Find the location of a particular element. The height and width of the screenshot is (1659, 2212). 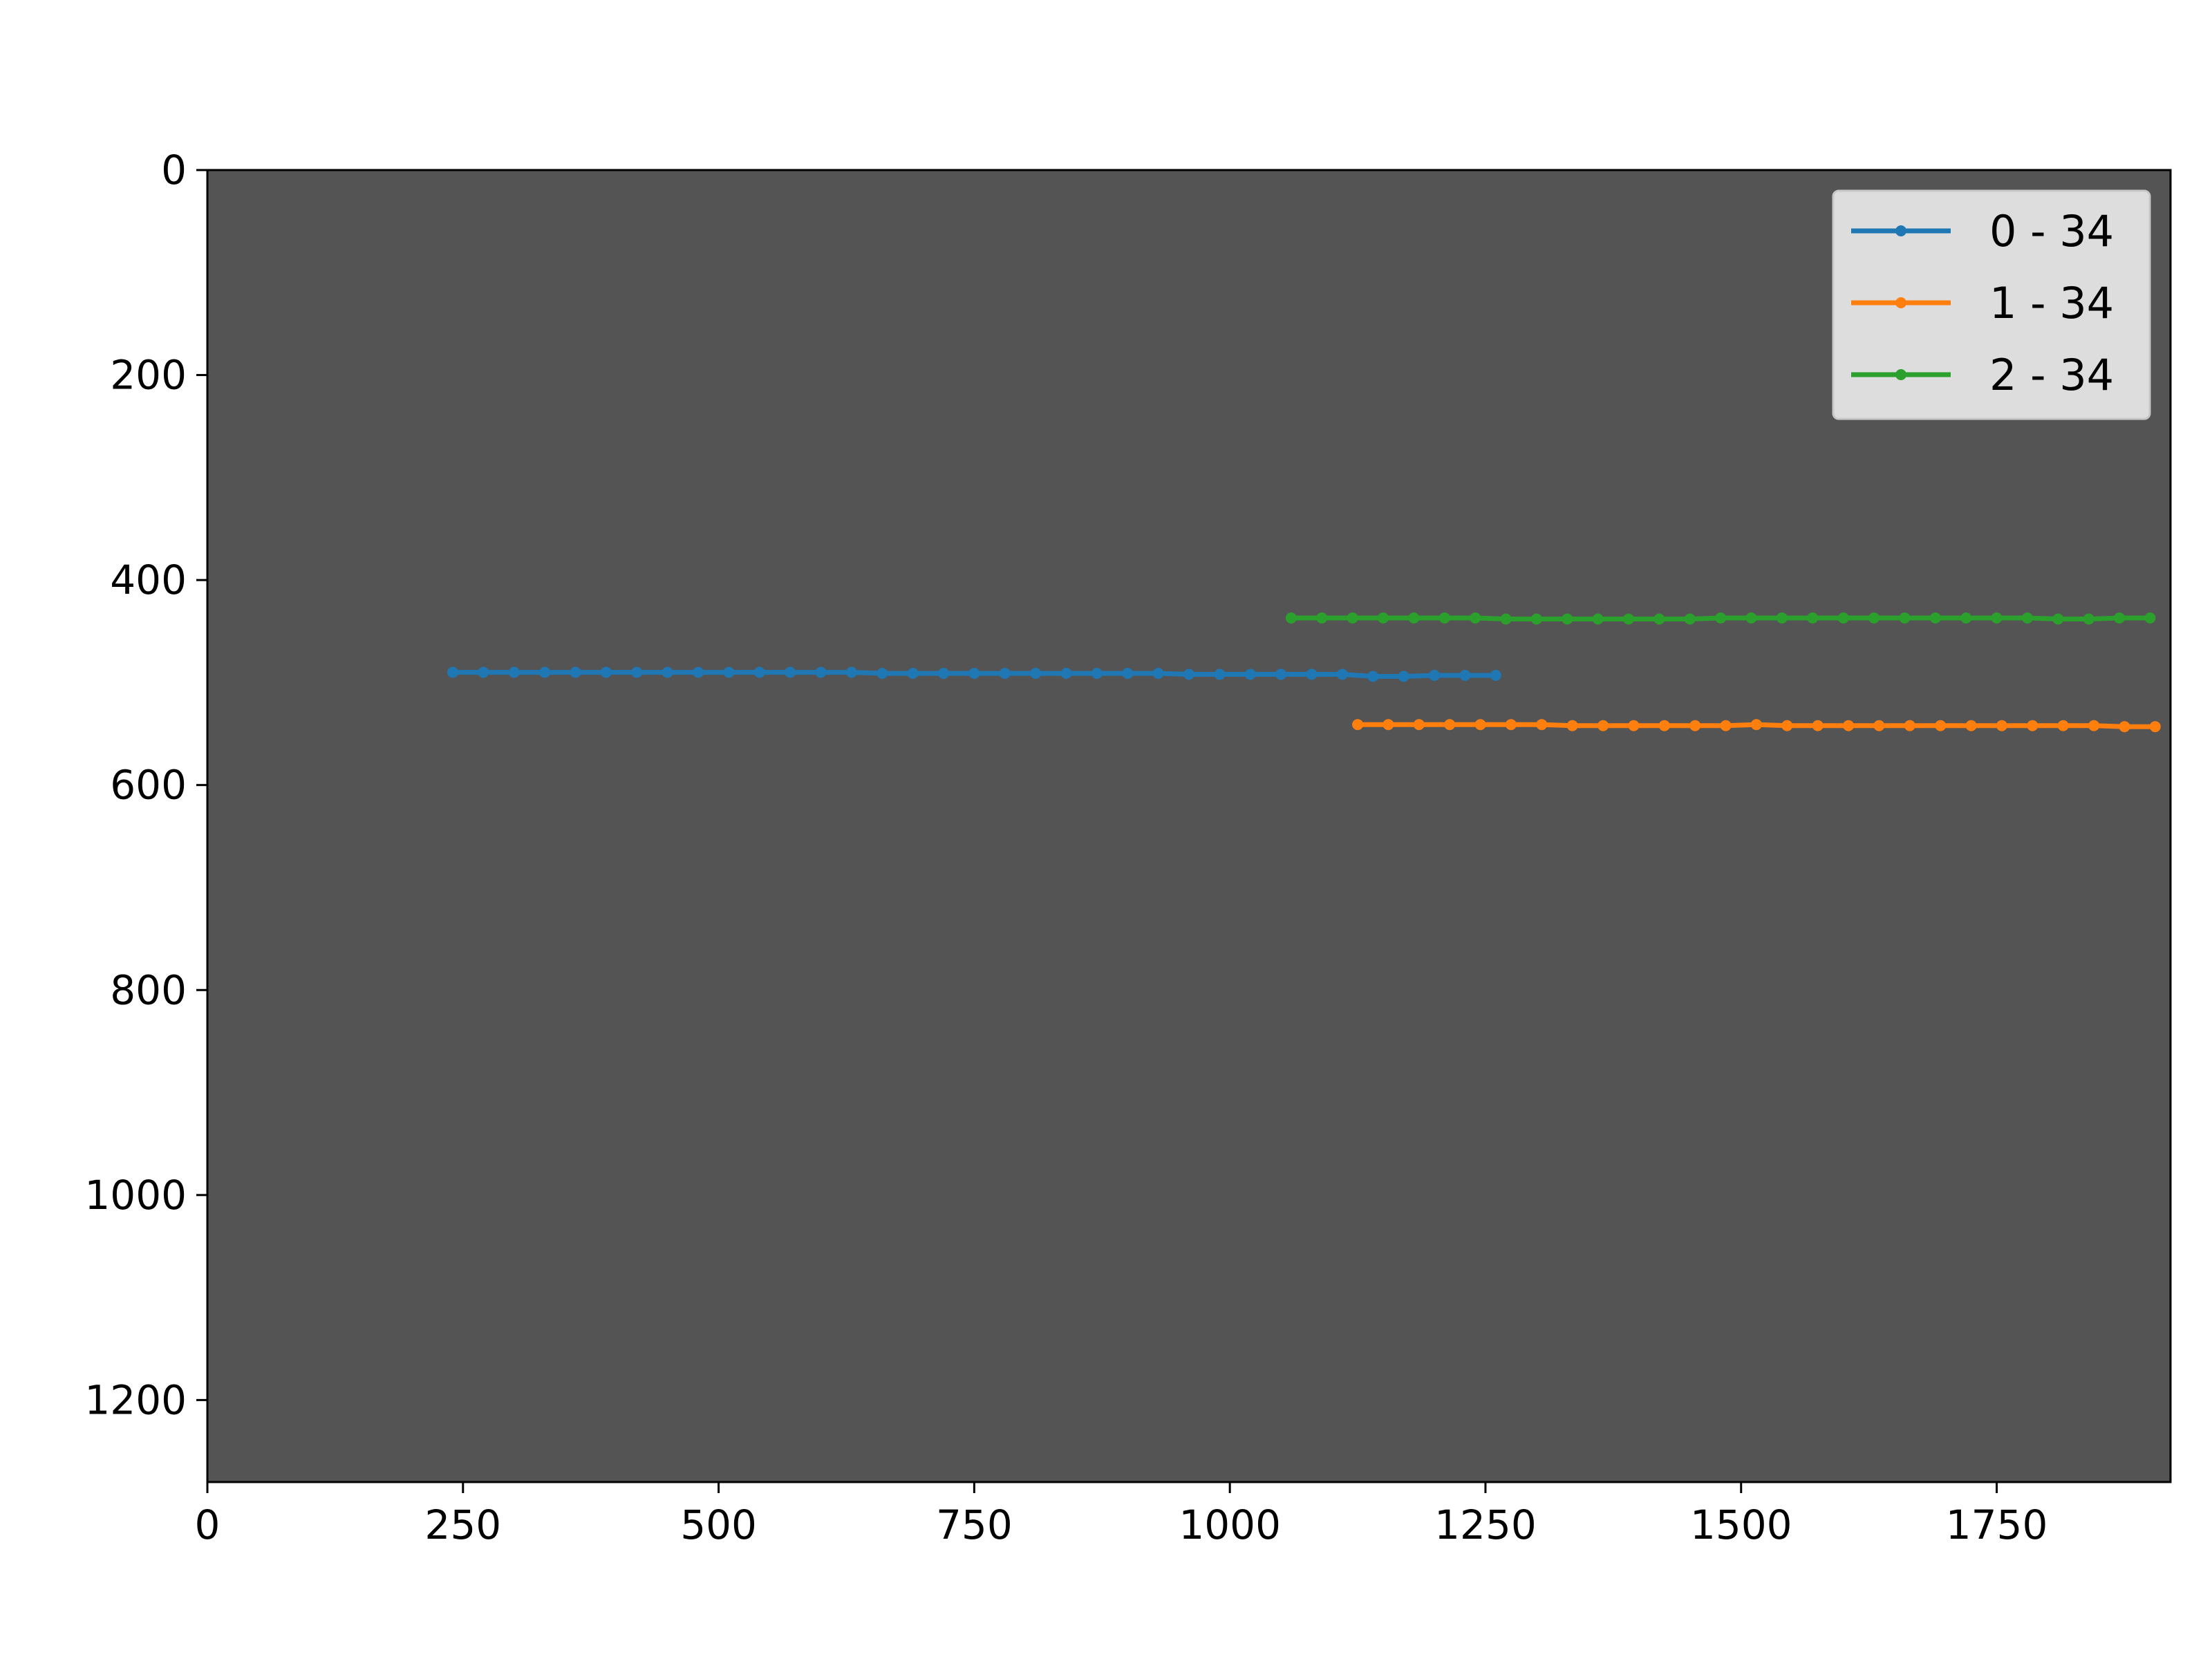

legend-box is located at coordinates (1991, 304).